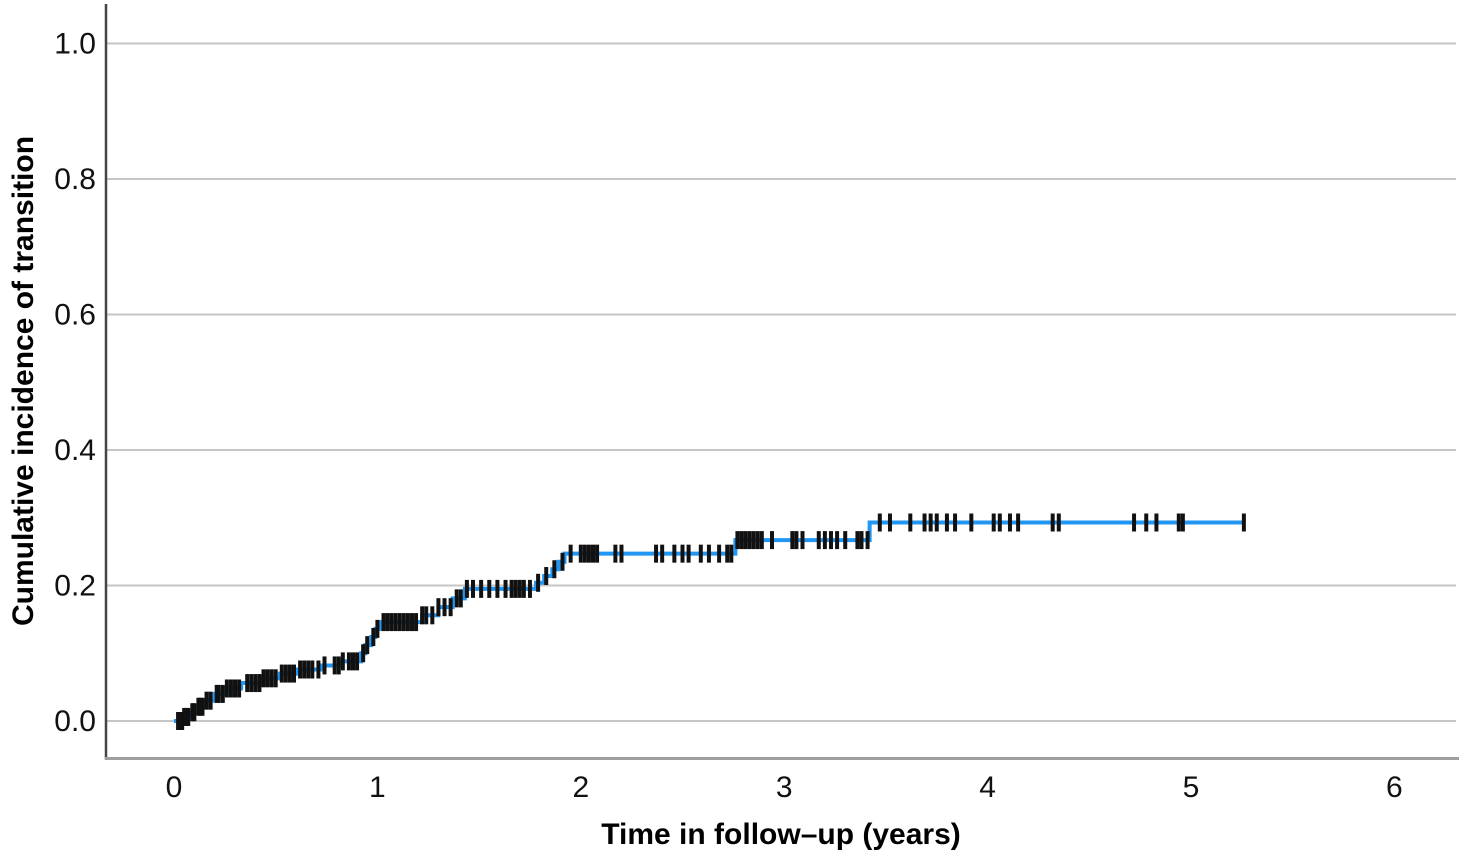 The width and height of the screenshot is (1460, 860). What do you see at coordinates (75, 586) in the screenshot?
I see `y-tick-label: 0.2` at bounding box center [75, 586].